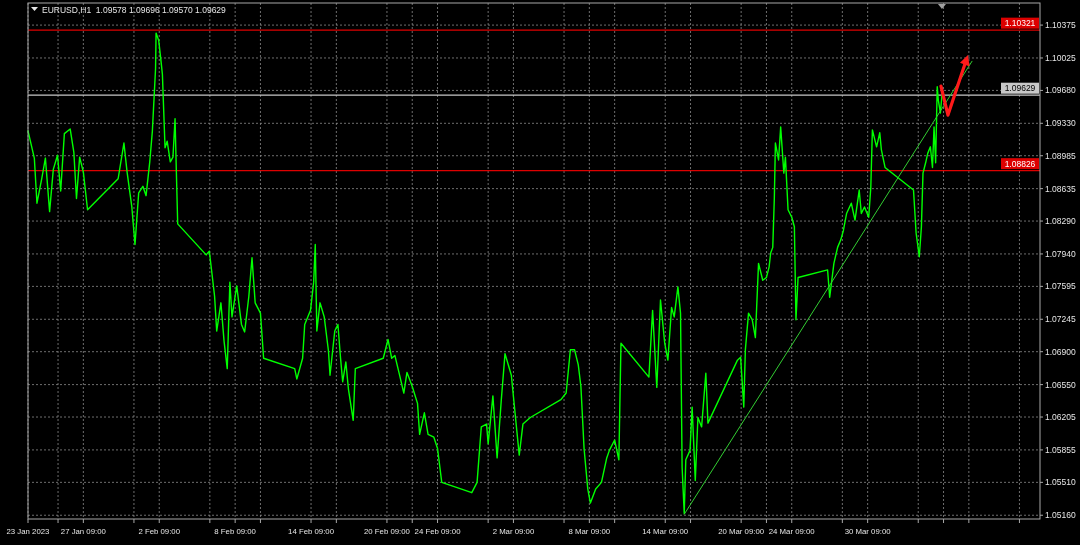  What do you see at coordinates (1060, 319) in the screenshot?
I see `y-tick-label: 1.07245` at bounding box center [1060, 319].